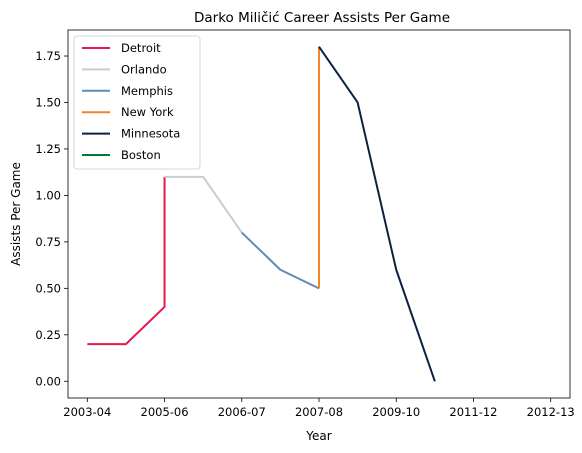 The width and height of the screenshot is (582, 453). What do you see at coordinates (48, 102) in the screenshot?
I see `y-tick-label: 1.50` at bounding box center [48, 102].